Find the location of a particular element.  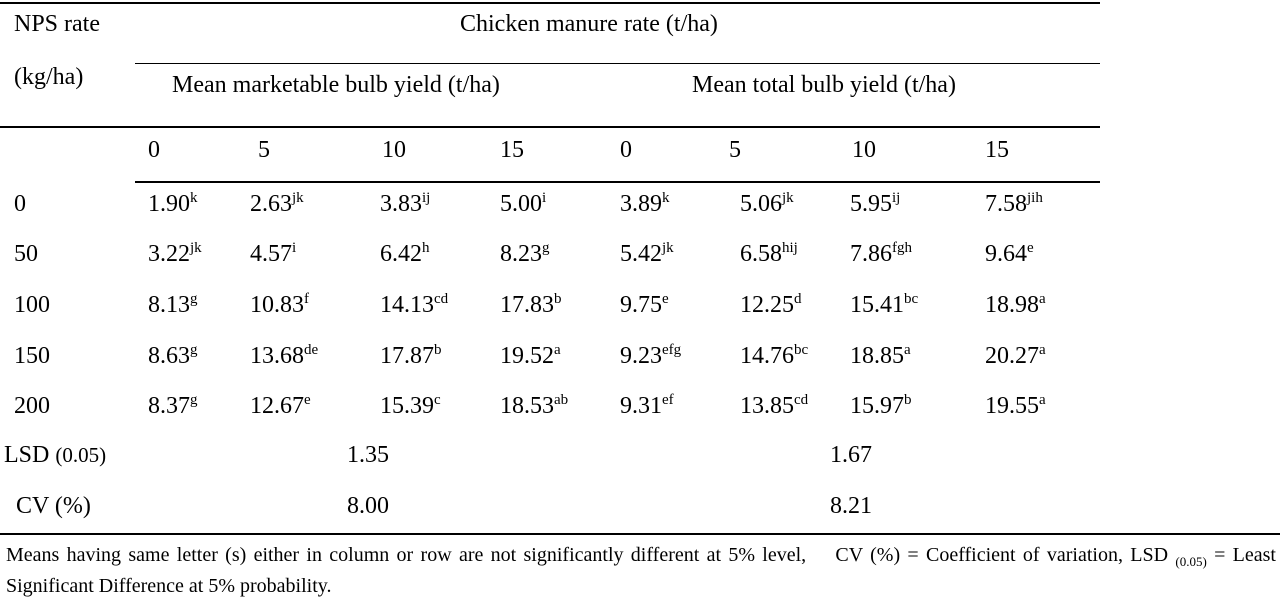

table-cell: 19.52a is located at coordinates (530, 357).